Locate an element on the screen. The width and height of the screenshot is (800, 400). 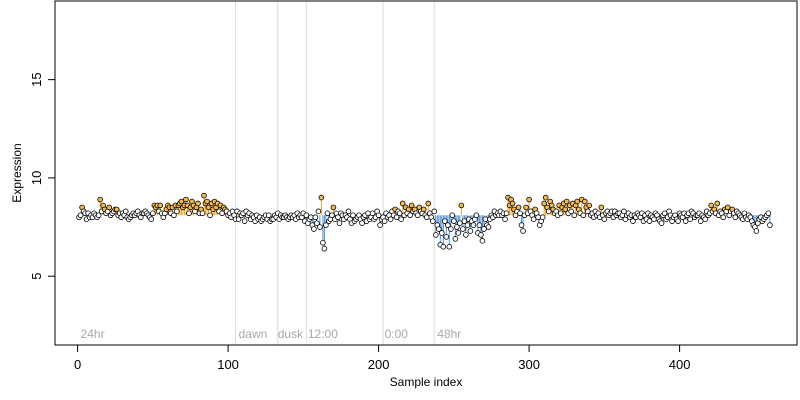
data-points is located at coordinates (424, 222).